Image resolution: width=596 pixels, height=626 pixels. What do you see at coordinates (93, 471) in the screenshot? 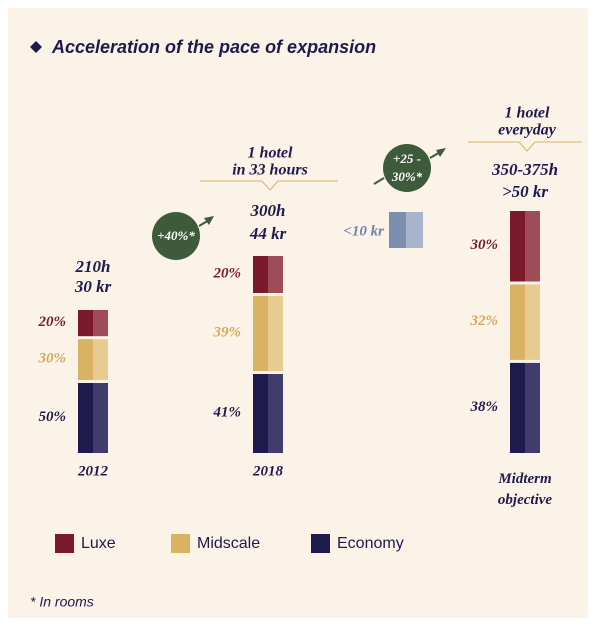
I see `category-label: 2012` at bounding box center [93, 471].